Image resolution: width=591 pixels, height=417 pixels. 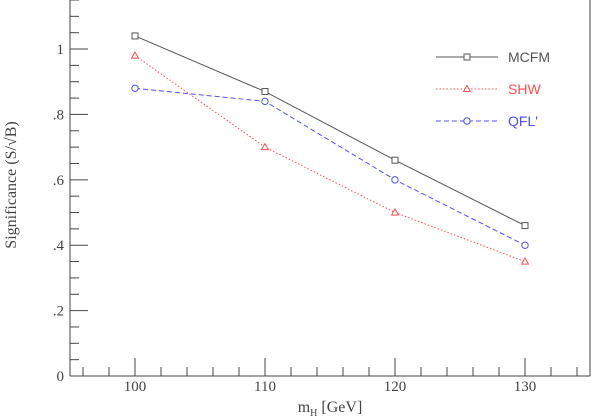 What do you see at coordinates (488, 89) in the screenshot?
I see `legend-entry: SHW` at bounding box center [488, 89].